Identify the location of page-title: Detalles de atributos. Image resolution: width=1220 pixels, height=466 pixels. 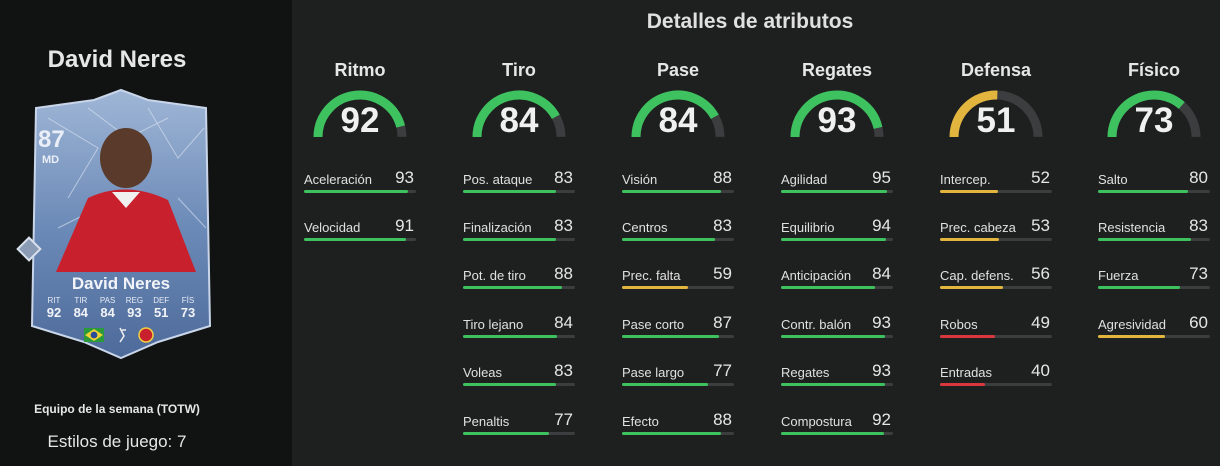
(750, 21).